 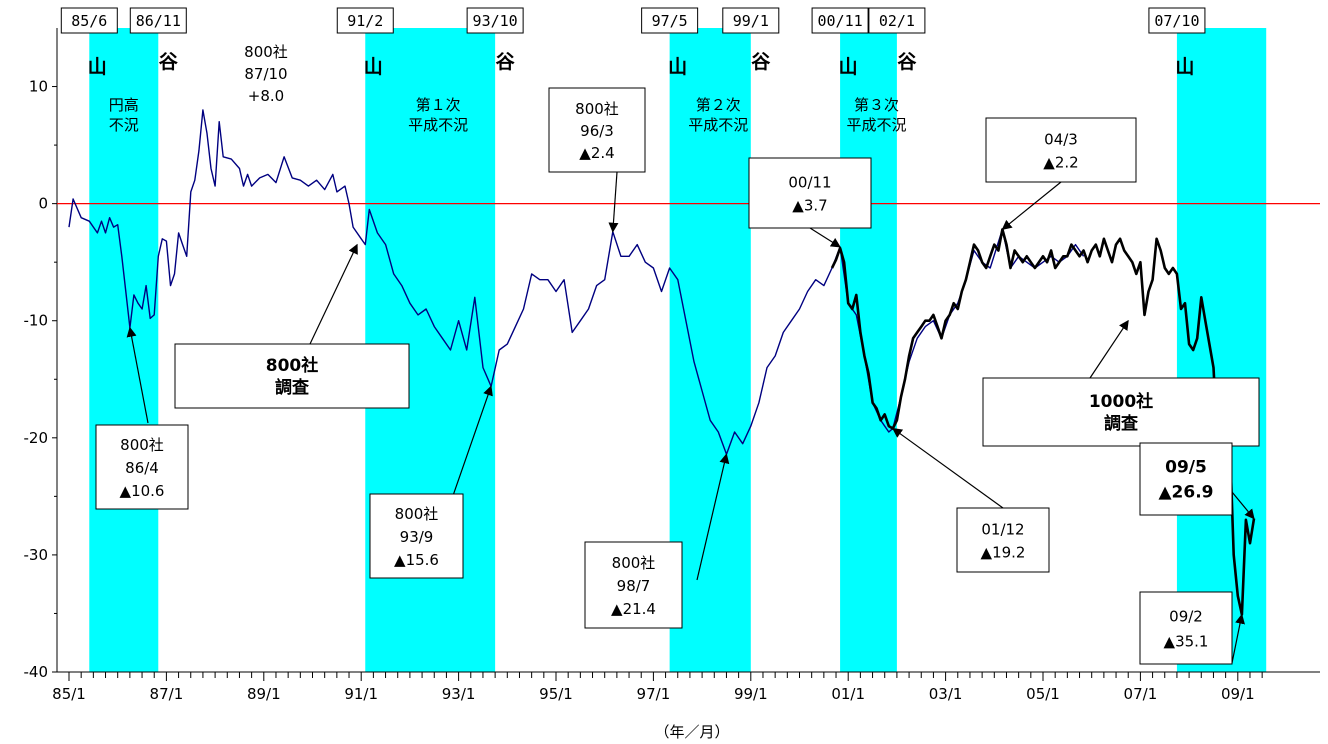 I want to click on recession-start-date-4: 00/11, so click(x=840, y=21).